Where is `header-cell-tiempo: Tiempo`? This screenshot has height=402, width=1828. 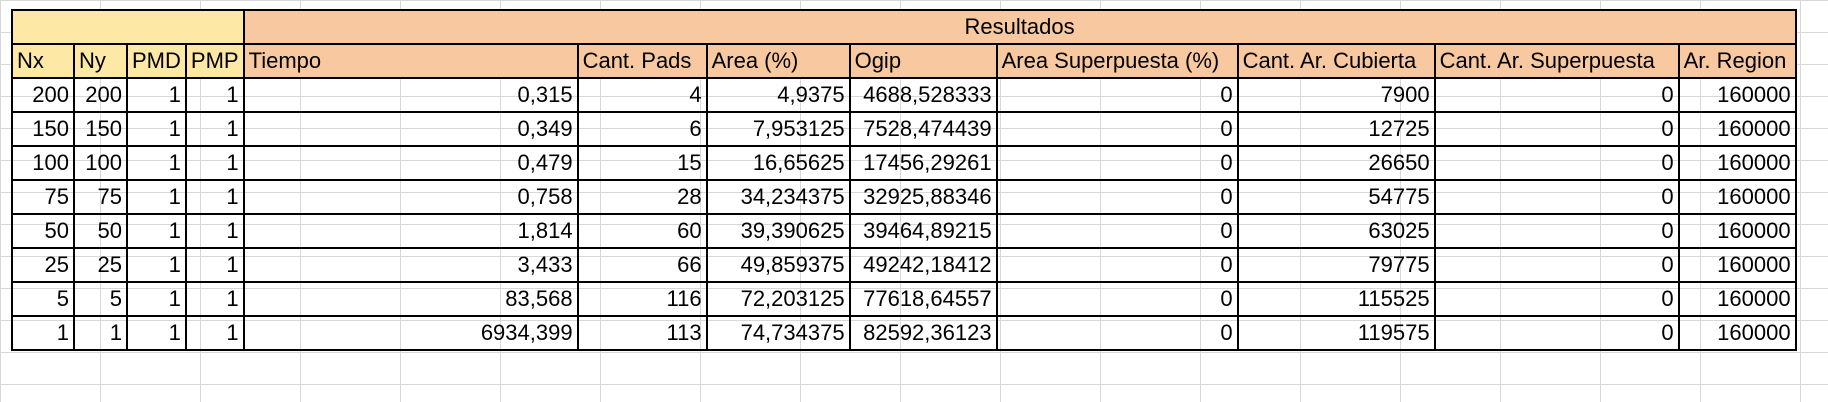 header-cell-tiempo: Tiempo is located at coordinates (410, 61).